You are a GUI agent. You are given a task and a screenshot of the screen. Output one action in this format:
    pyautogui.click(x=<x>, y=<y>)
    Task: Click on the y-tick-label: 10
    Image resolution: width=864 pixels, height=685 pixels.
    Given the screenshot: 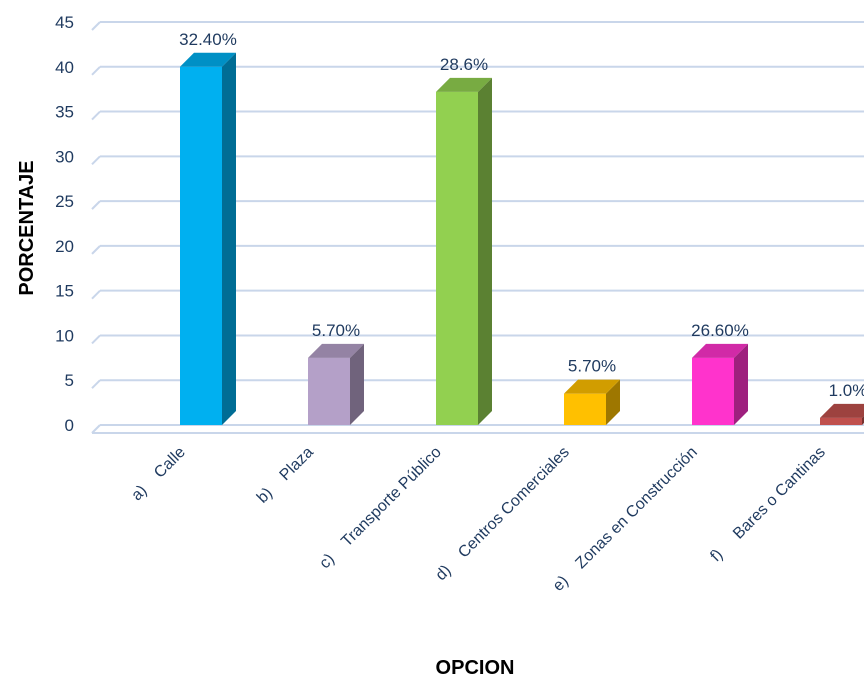 What is the action you would take?
    pyautogui.click(x=64, y=335)
    